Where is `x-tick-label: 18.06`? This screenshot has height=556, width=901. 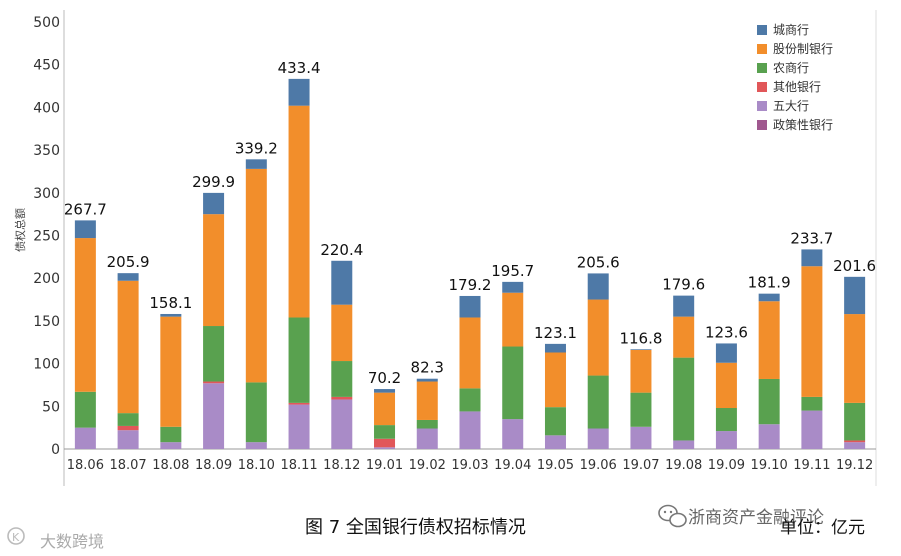
x-tick-label: 18.06 is located at coordinates (85, 465).